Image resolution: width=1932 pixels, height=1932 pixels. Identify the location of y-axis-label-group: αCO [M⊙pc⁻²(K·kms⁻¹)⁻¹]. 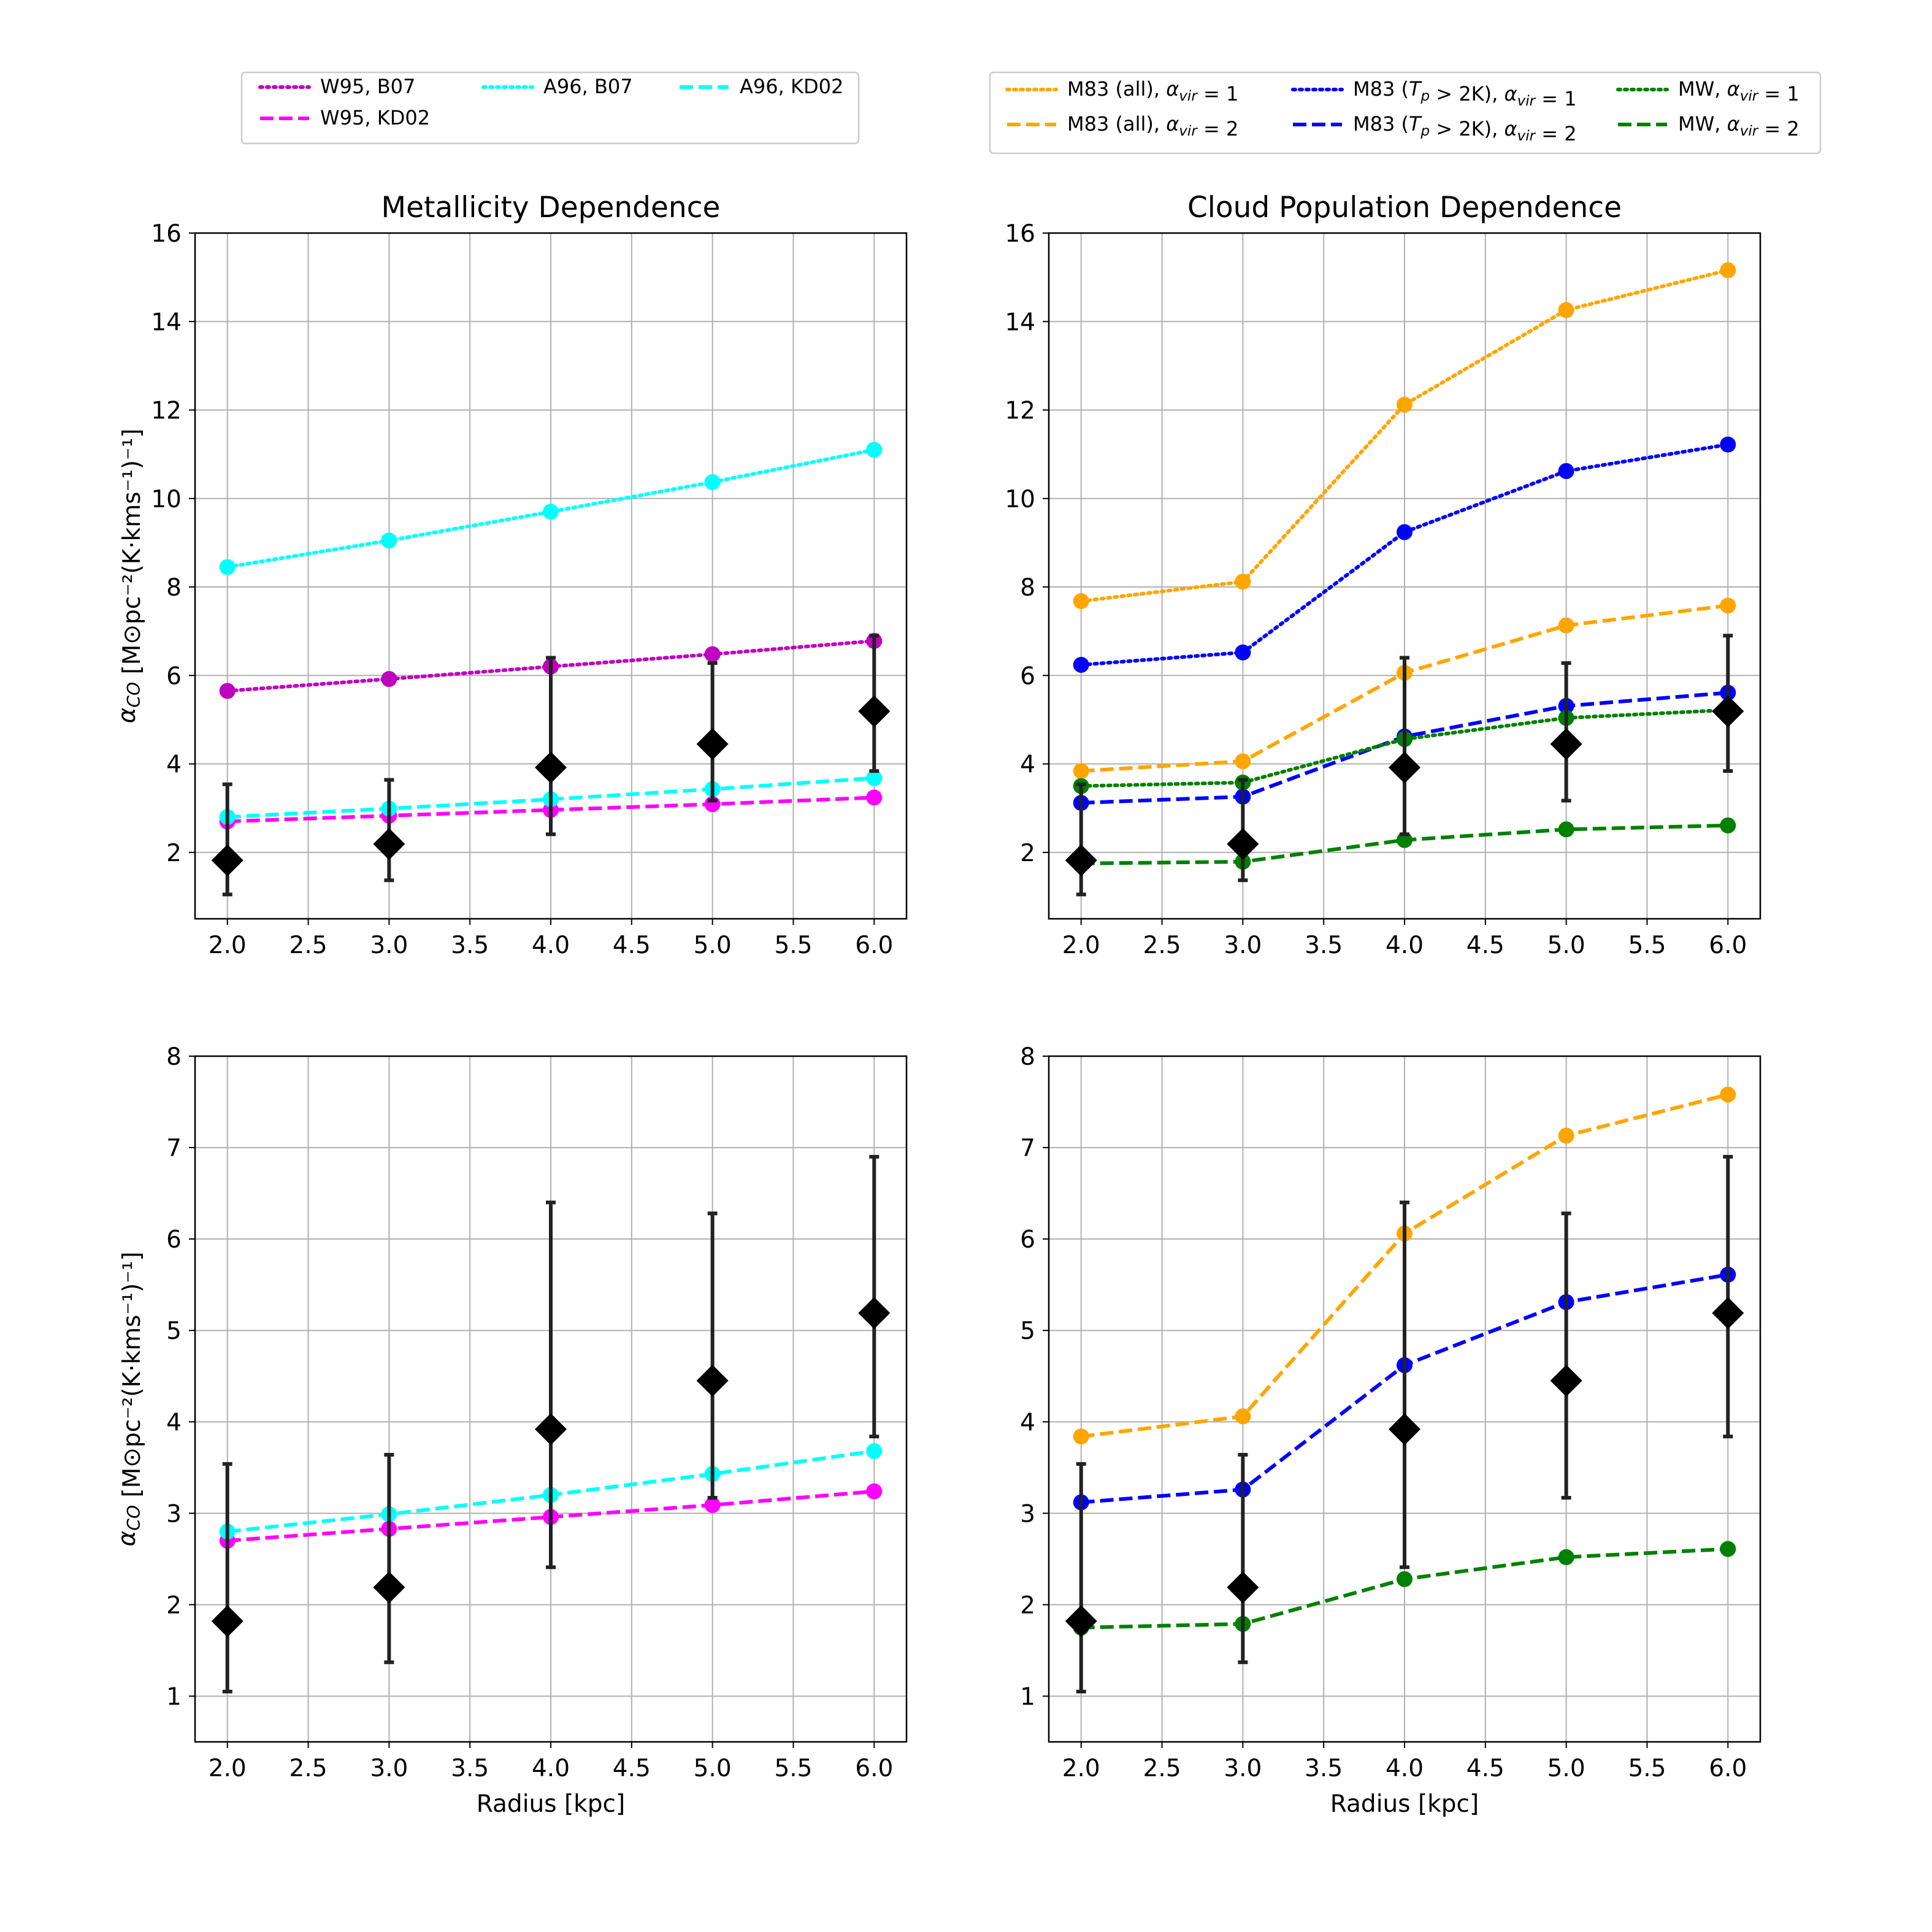
(129, 1399).